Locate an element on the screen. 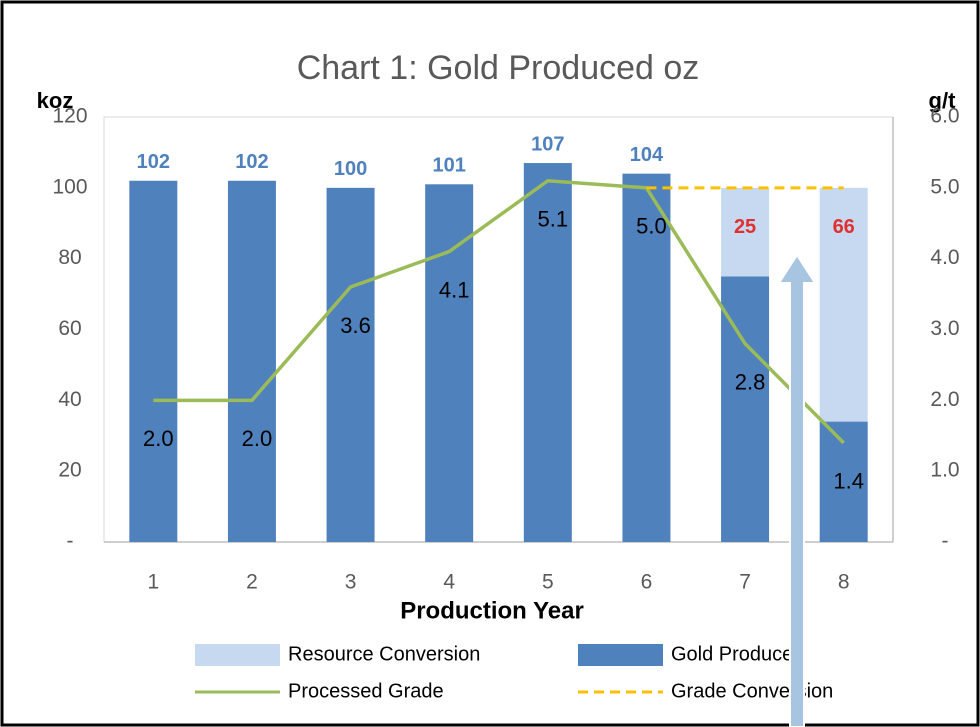  x-tick-label: 7 is located at coordinates (745, 582).